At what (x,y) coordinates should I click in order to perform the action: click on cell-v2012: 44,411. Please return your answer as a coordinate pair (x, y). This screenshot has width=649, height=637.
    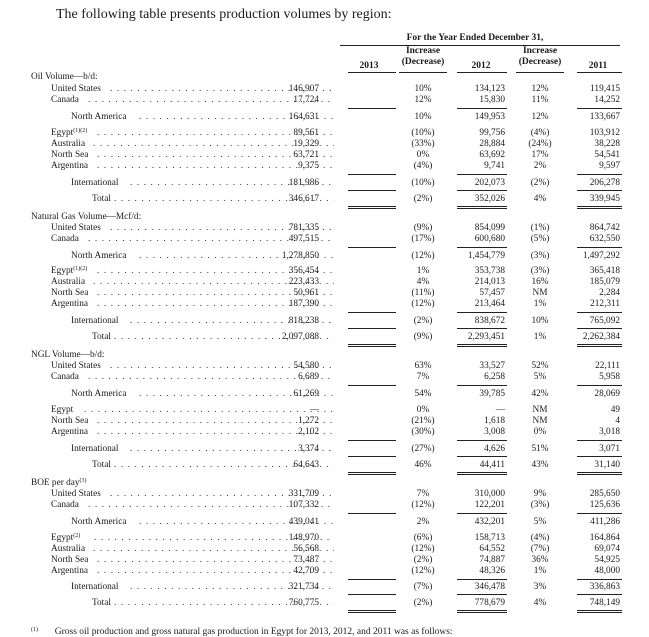
    Looking at the image, I should click on (492, 465).